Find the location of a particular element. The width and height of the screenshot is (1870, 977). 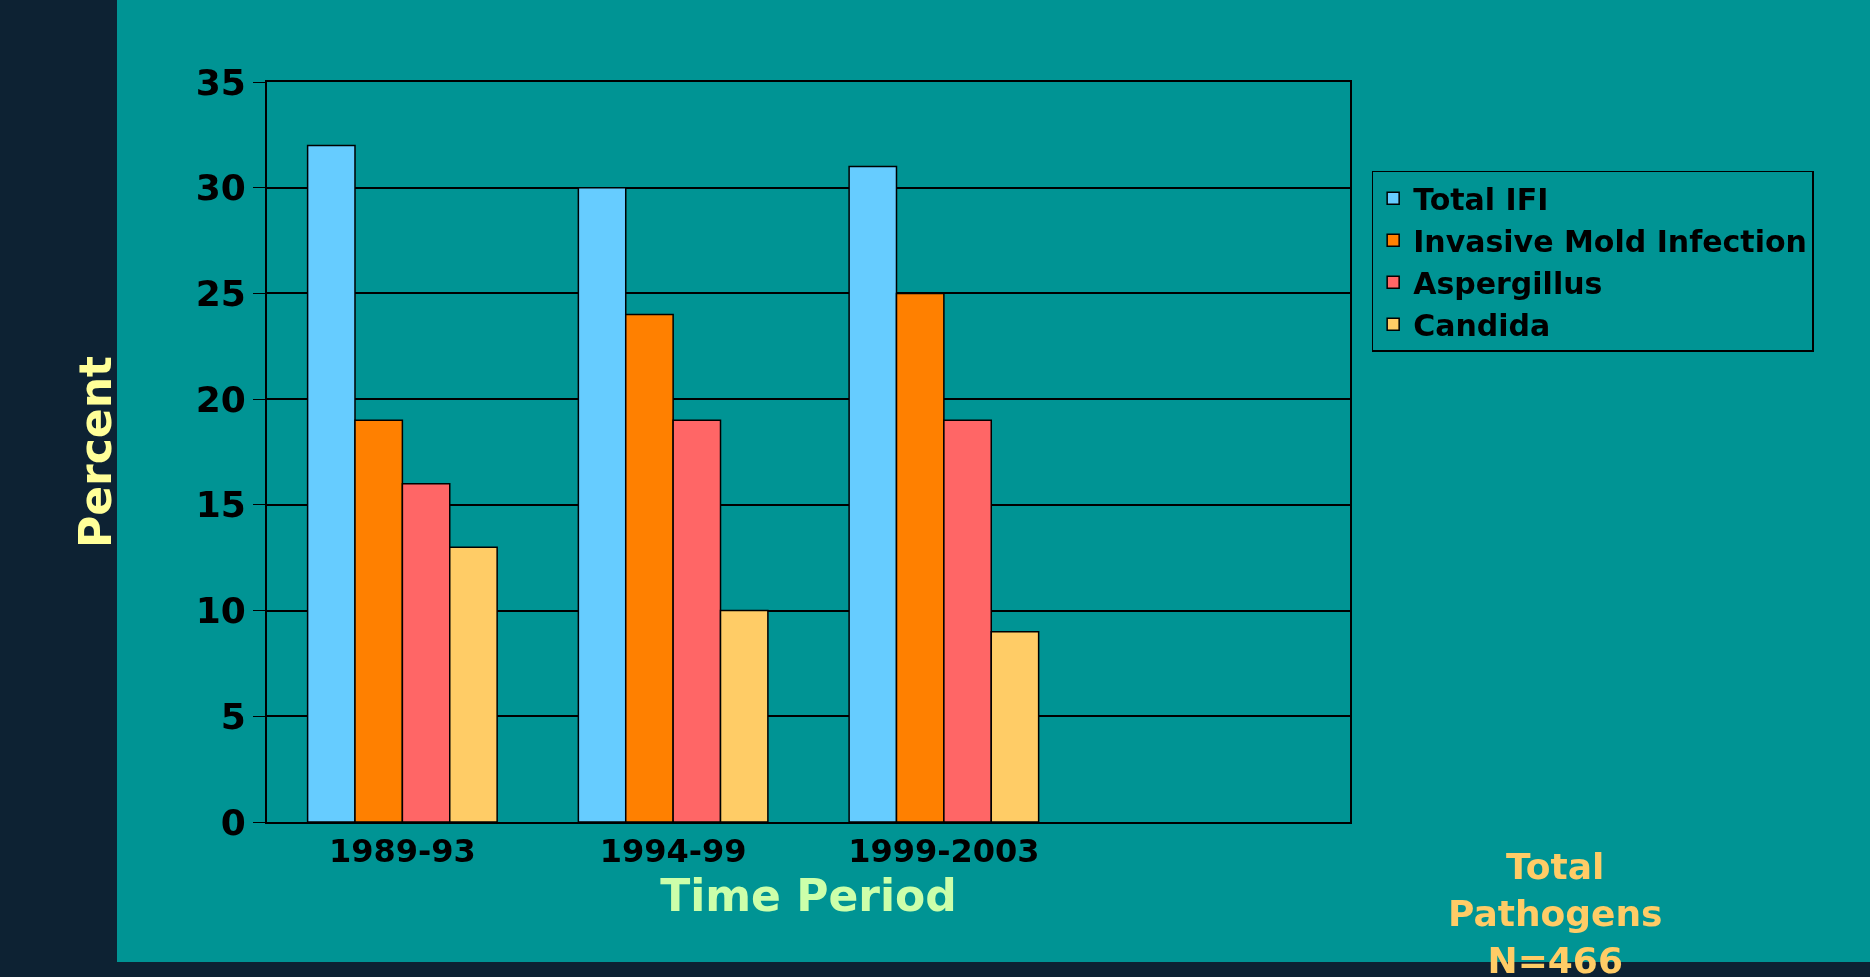

legend-label: Candida is located at coordinates (1482, 325).